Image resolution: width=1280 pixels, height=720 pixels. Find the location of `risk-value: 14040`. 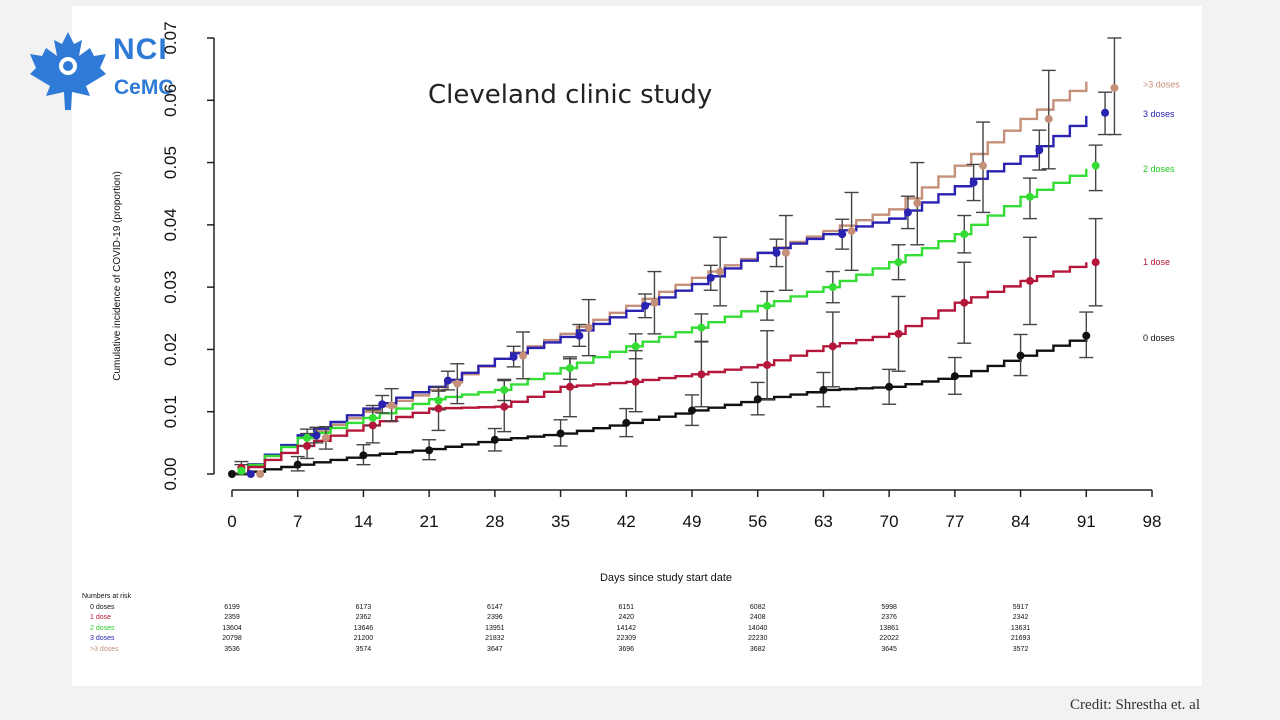

risk-value: 14040 is located at coordinates (757, 628).